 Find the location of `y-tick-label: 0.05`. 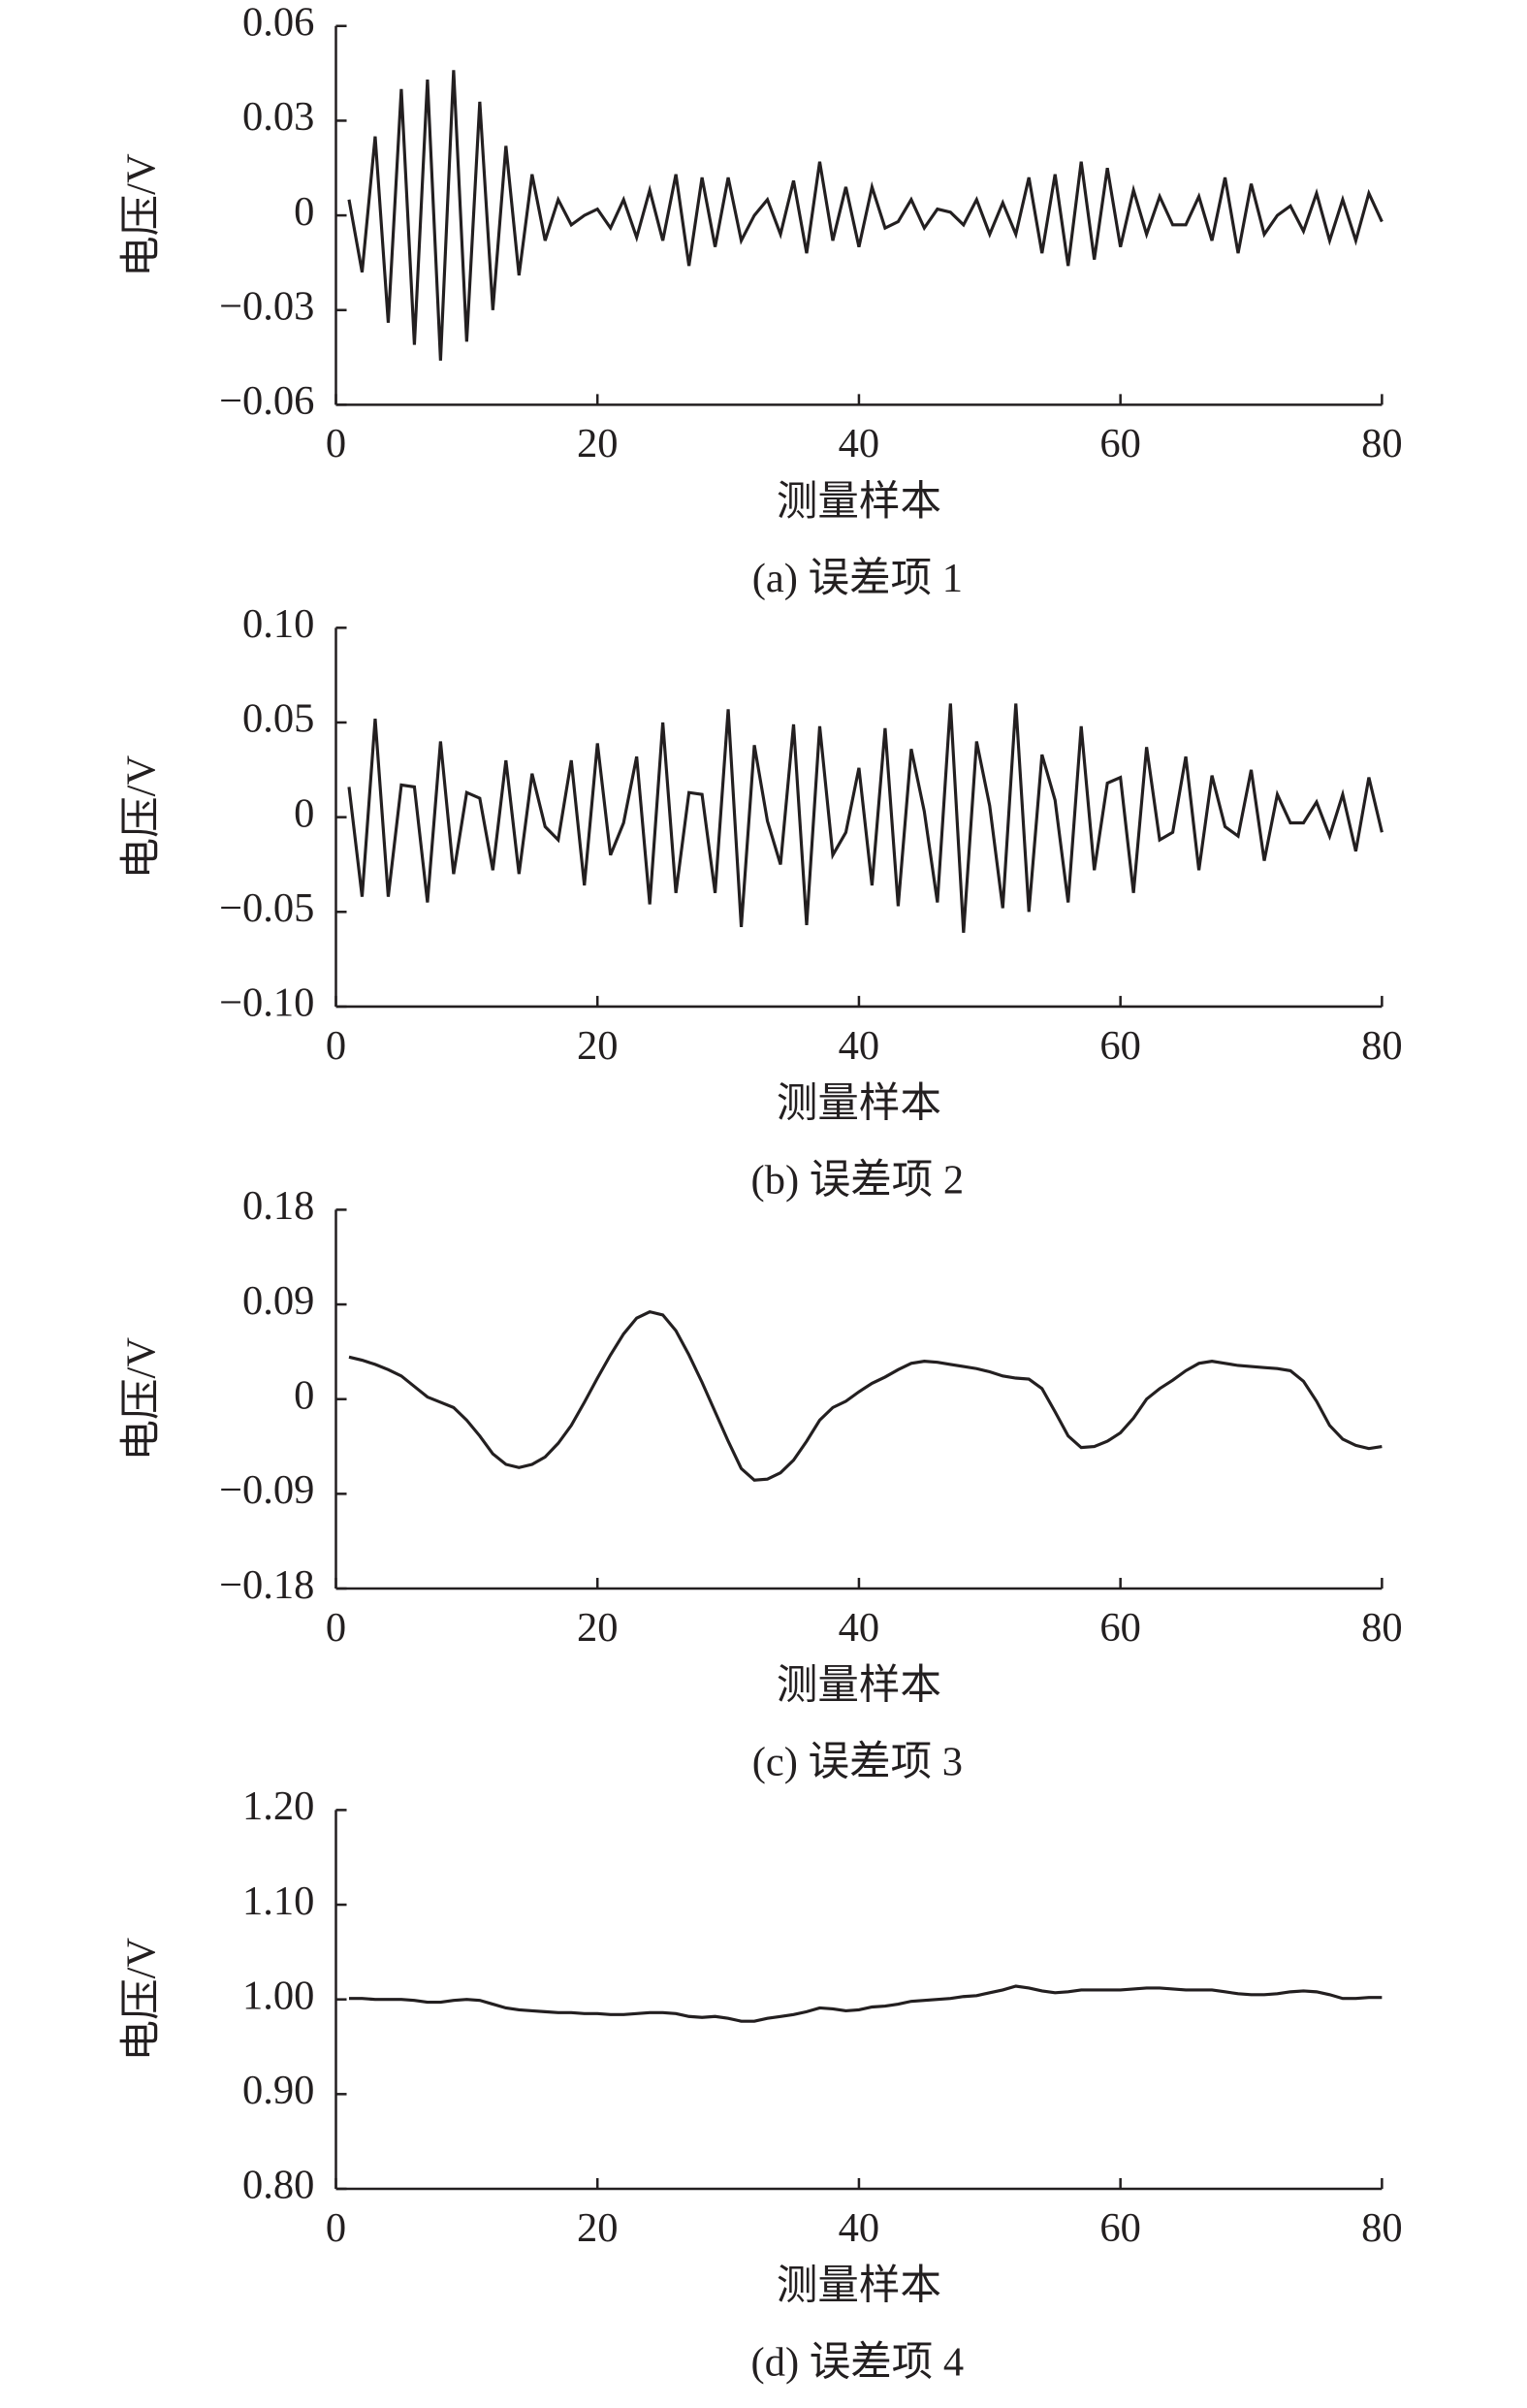

y-tick-label: 0.05 is located at coordinates (278, 719).